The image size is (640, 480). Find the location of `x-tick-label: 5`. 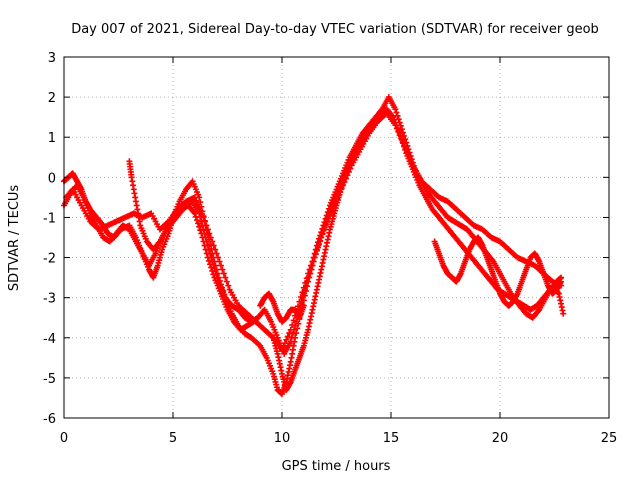

x-tick-label: 5 is located at coordinates (173, 438).